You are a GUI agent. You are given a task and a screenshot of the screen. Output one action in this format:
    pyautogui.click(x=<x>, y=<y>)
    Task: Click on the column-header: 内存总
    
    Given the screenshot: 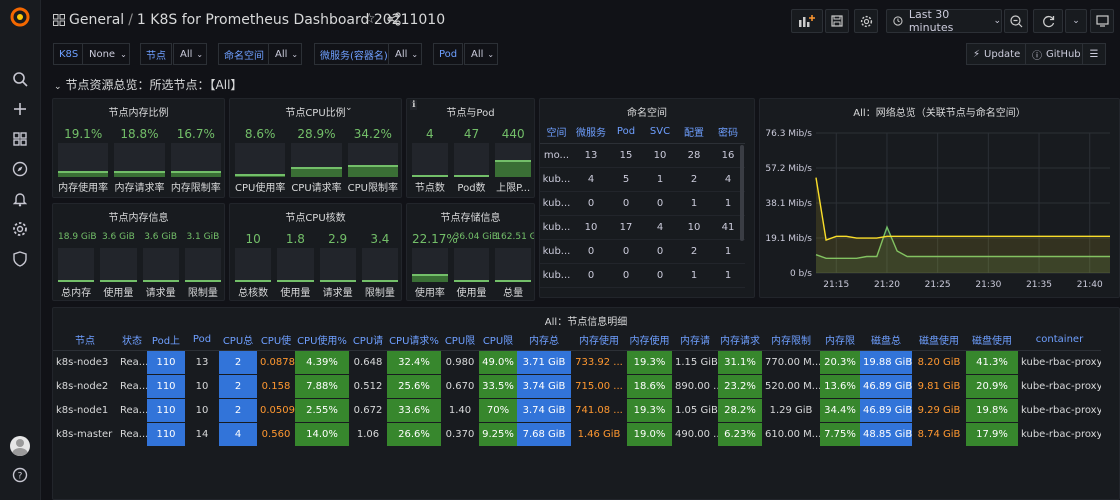 What is the action you would take?
    pyautogui.click(x=544, y=340)
    